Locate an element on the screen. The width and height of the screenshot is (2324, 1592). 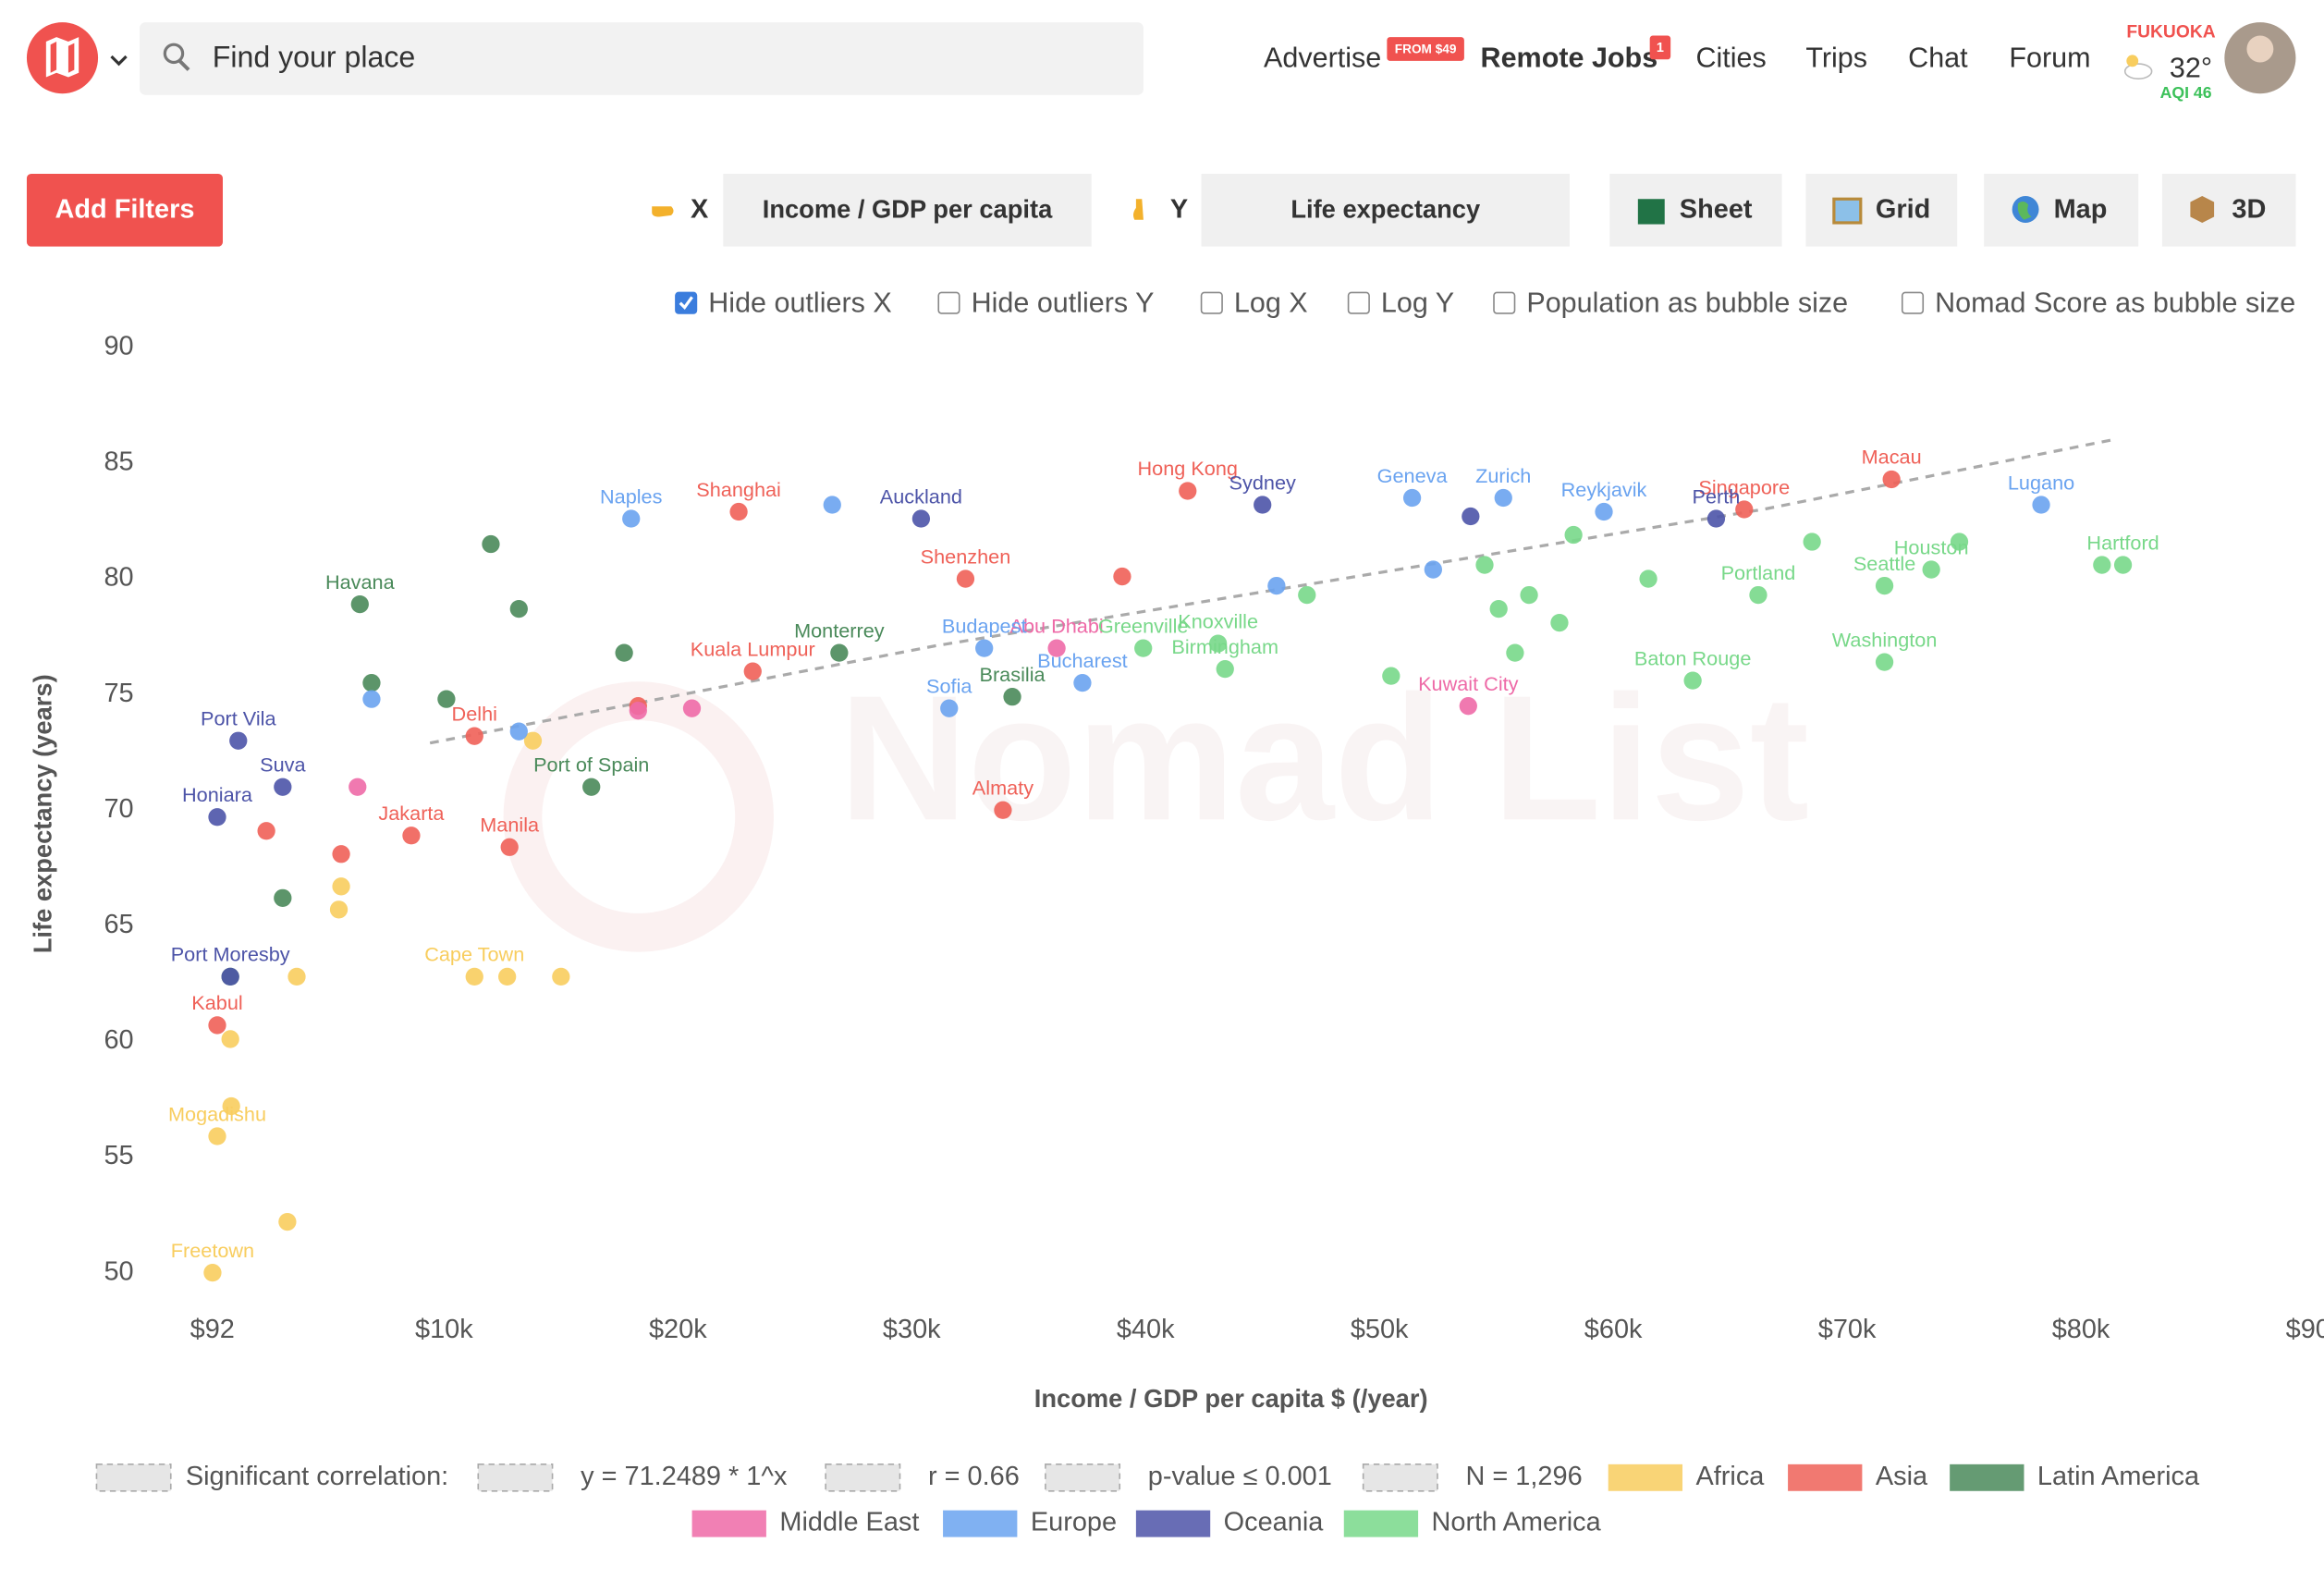
nav-link: Remote Jobs is located at coordinates (1569, 57).